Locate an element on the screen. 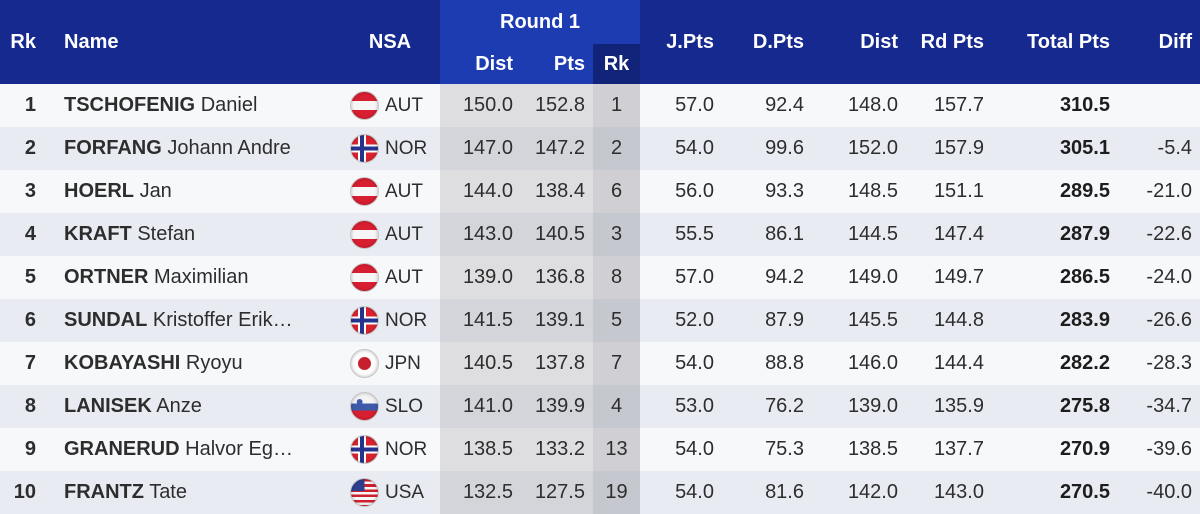  cell-distance: 144.5 is located at coordinates (859, 234).